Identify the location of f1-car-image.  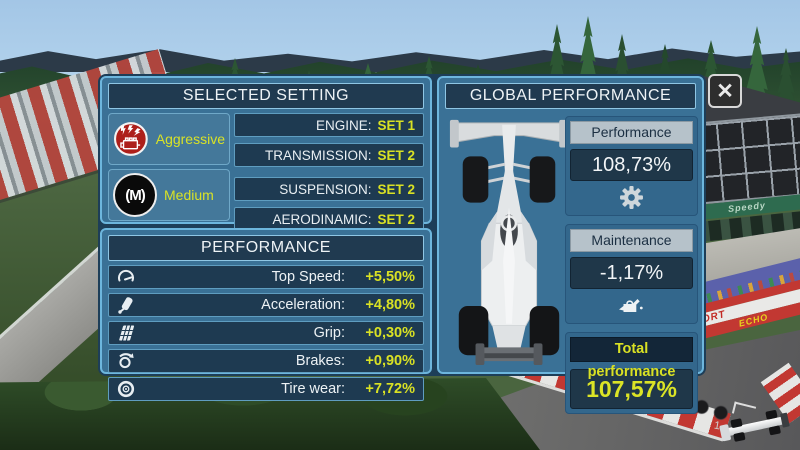
(509, 242).